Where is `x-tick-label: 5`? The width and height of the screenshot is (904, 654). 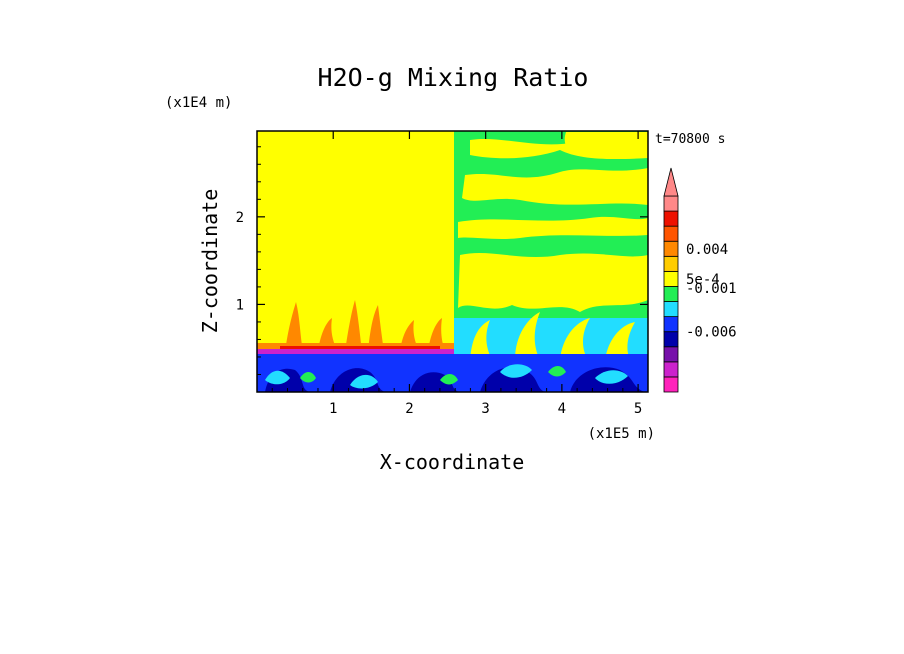 x-tick-label: 5 is located at coordinates (638, 409).